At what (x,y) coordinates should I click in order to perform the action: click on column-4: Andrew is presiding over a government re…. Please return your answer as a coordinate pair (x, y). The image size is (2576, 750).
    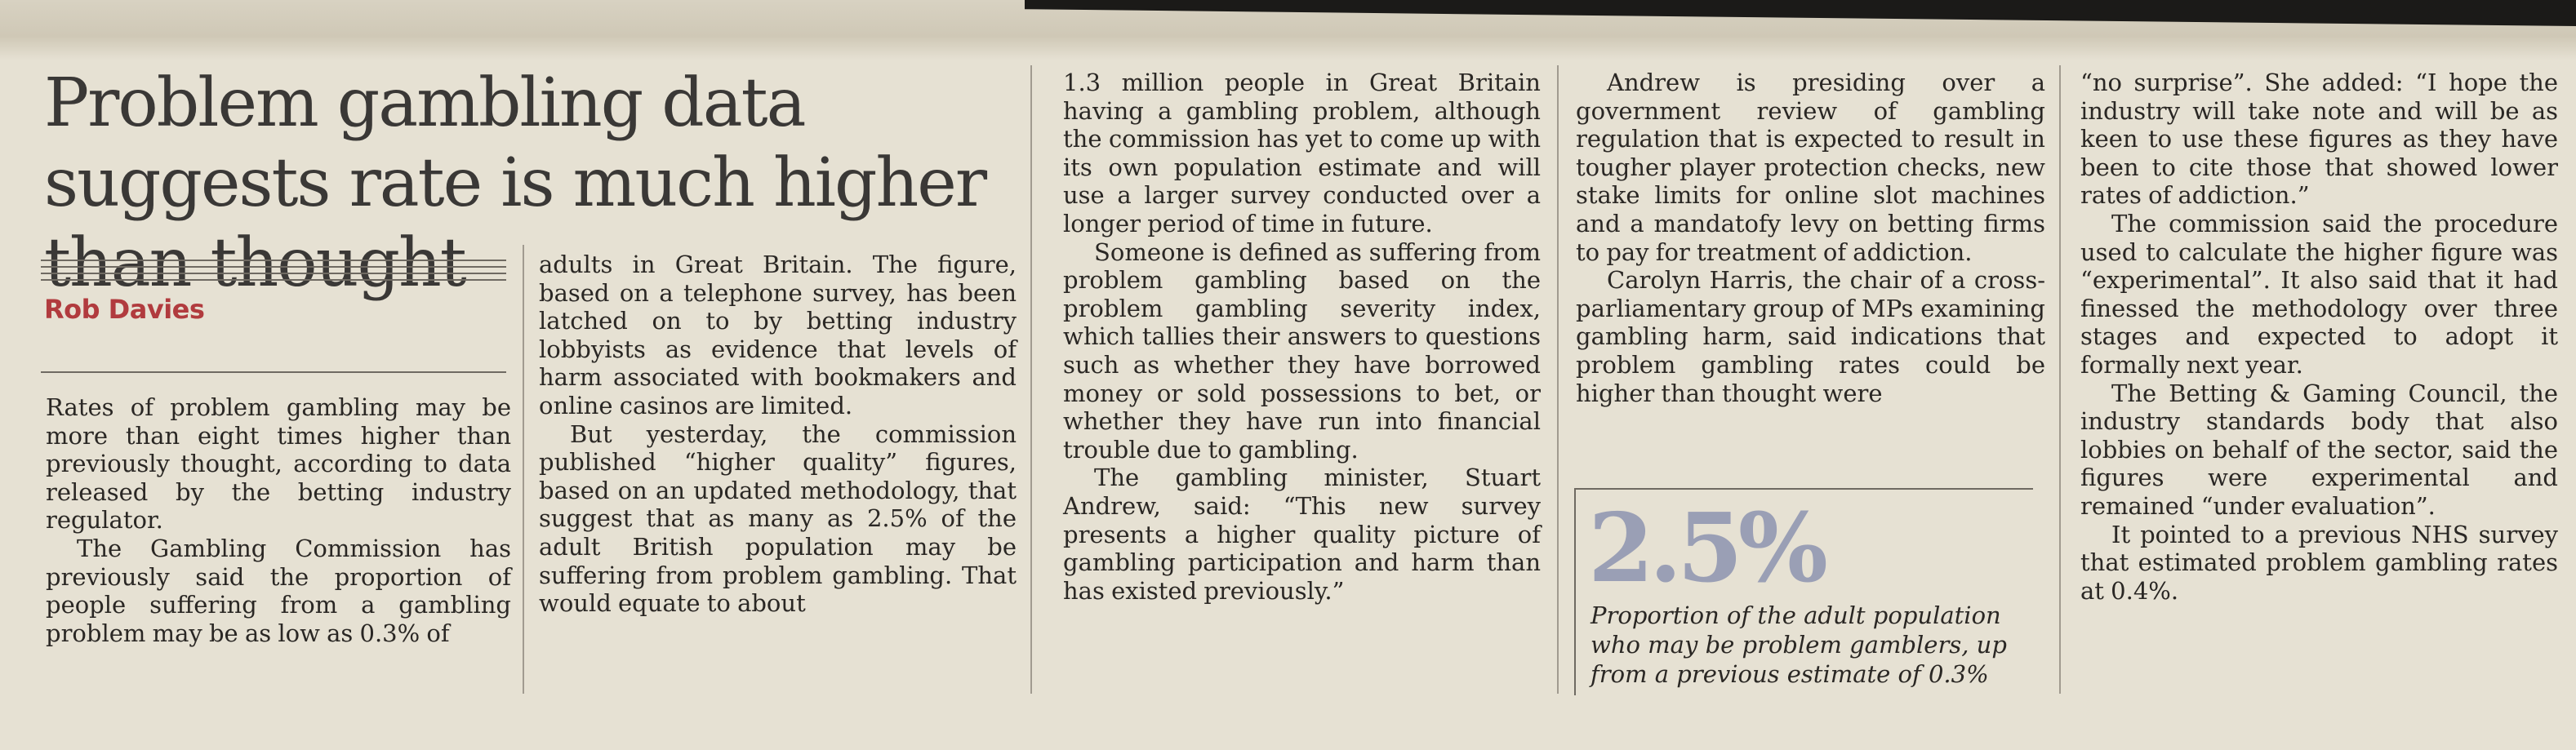
    Looking at the image, I should click on (1810, 238).